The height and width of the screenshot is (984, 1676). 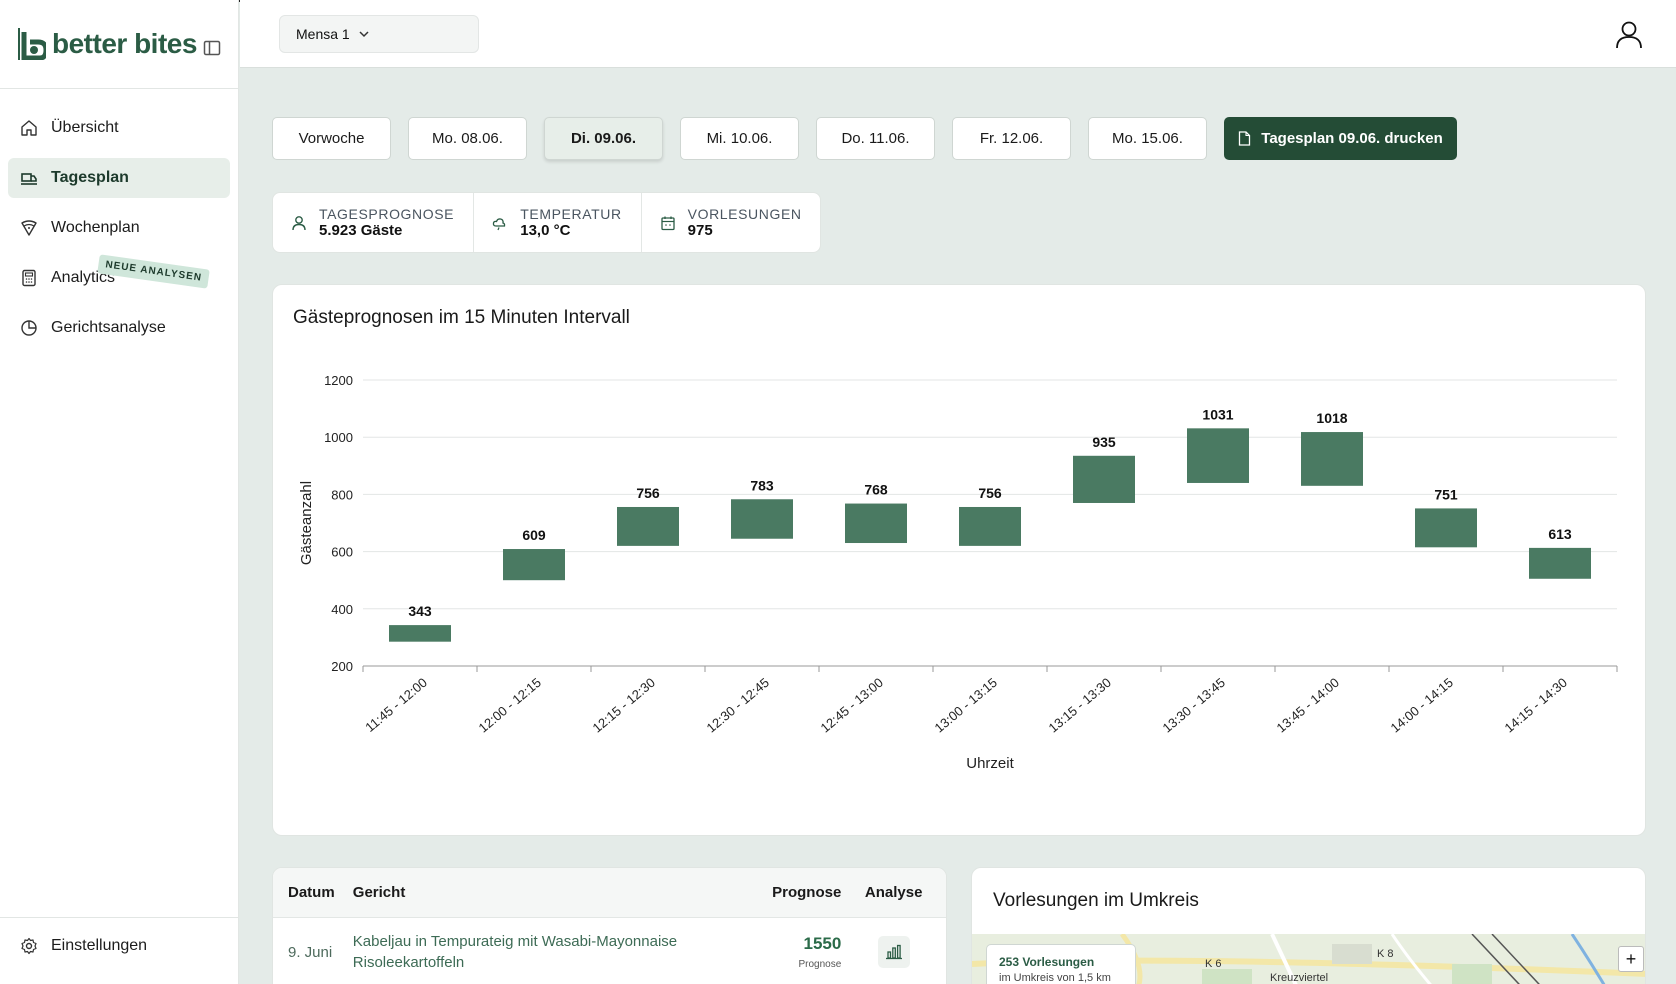 What do you see at coordinates (1308, 705) in the screenshot?
I see `x-tick-label: 13:45 - 14:00` at bounding box center [1308, 705].